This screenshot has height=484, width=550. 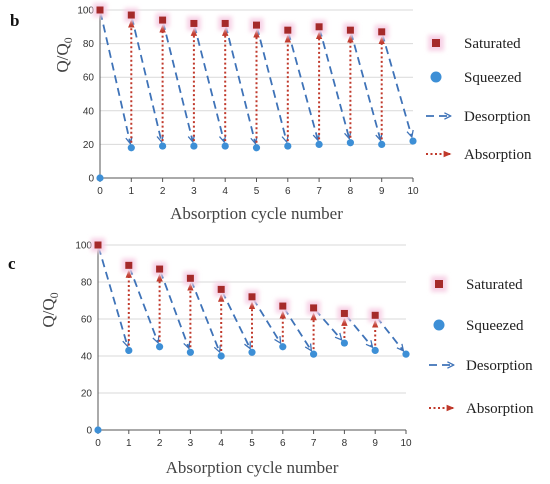 I want to click on x-tick-label: 7, so click(x=314, y=443).